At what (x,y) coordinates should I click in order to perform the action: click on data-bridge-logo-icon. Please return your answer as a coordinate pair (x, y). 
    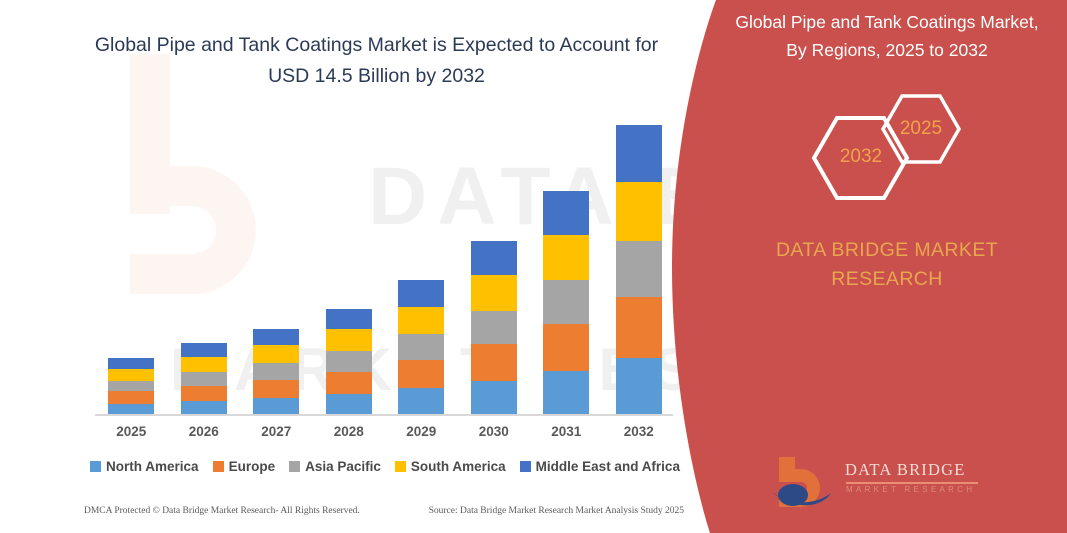
    Looking at the image, I should click on (800, 482).